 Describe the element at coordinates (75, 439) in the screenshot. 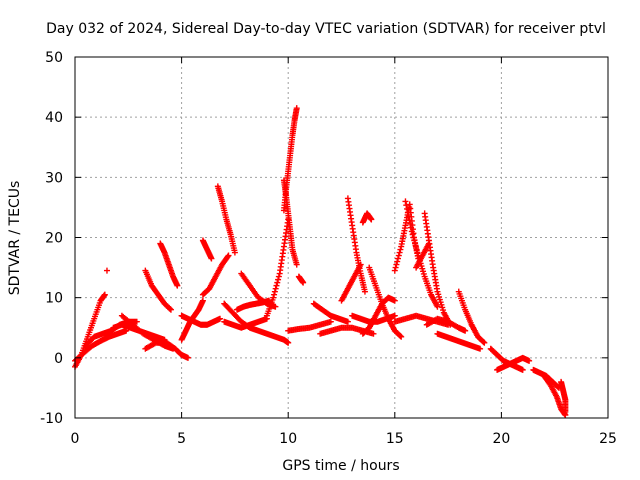

I see `x-tick-label: 0` at that location.